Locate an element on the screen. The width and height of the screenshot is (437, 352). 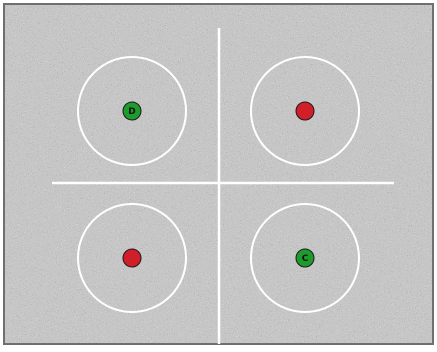
ring-bottom-left is located at coordinates (132, 258).